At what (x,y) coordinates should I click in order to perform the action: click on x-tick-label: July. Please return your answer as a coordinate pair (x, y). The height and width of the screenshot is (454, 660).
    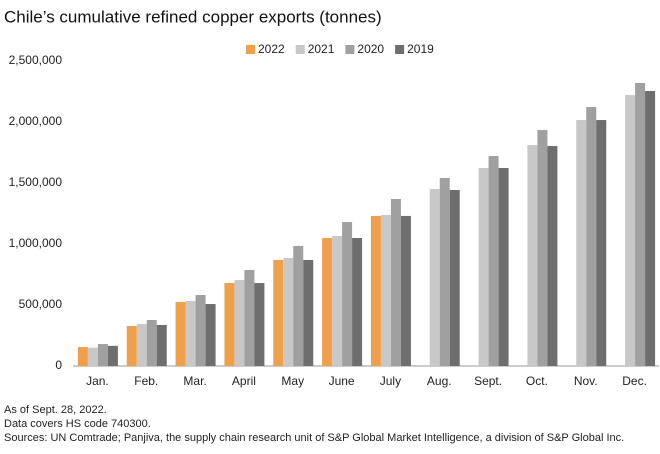
    Looking at the image, I should click on (390, 381).